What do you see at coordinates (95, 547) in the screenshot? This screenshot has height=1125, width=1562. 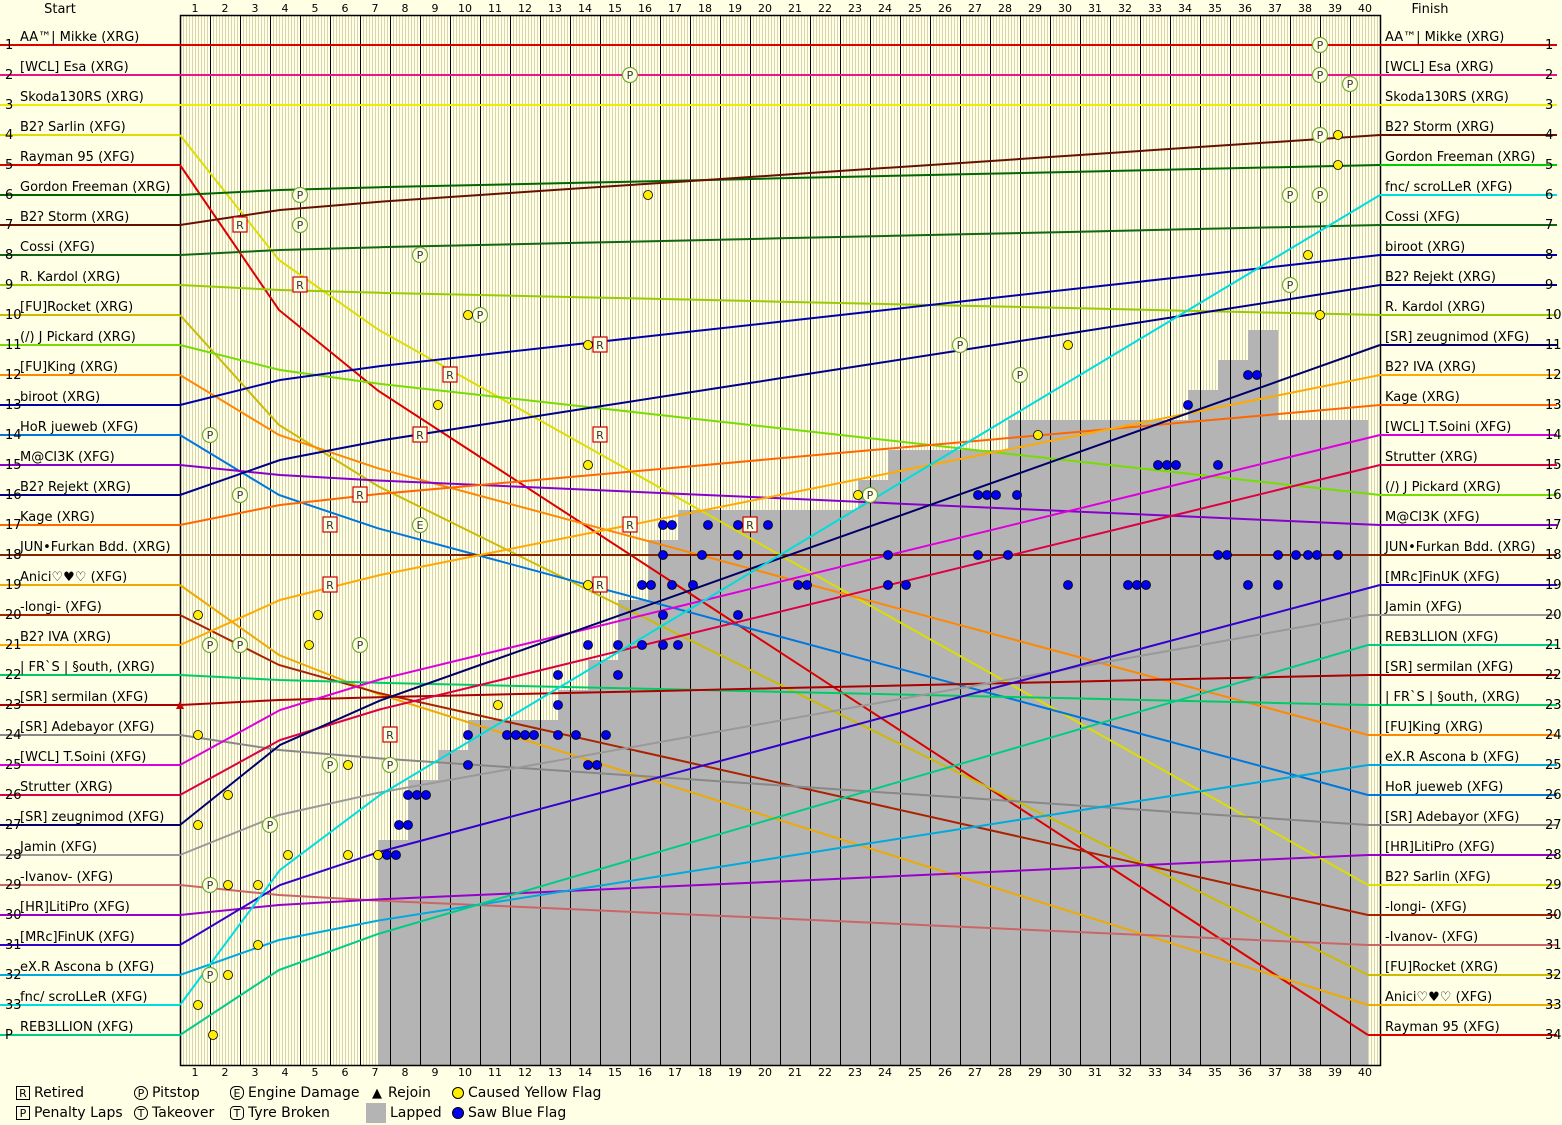 I see `start-driver-label: JUN•Furkan Bdd. (XRG)` at bounding box center [95, 547].